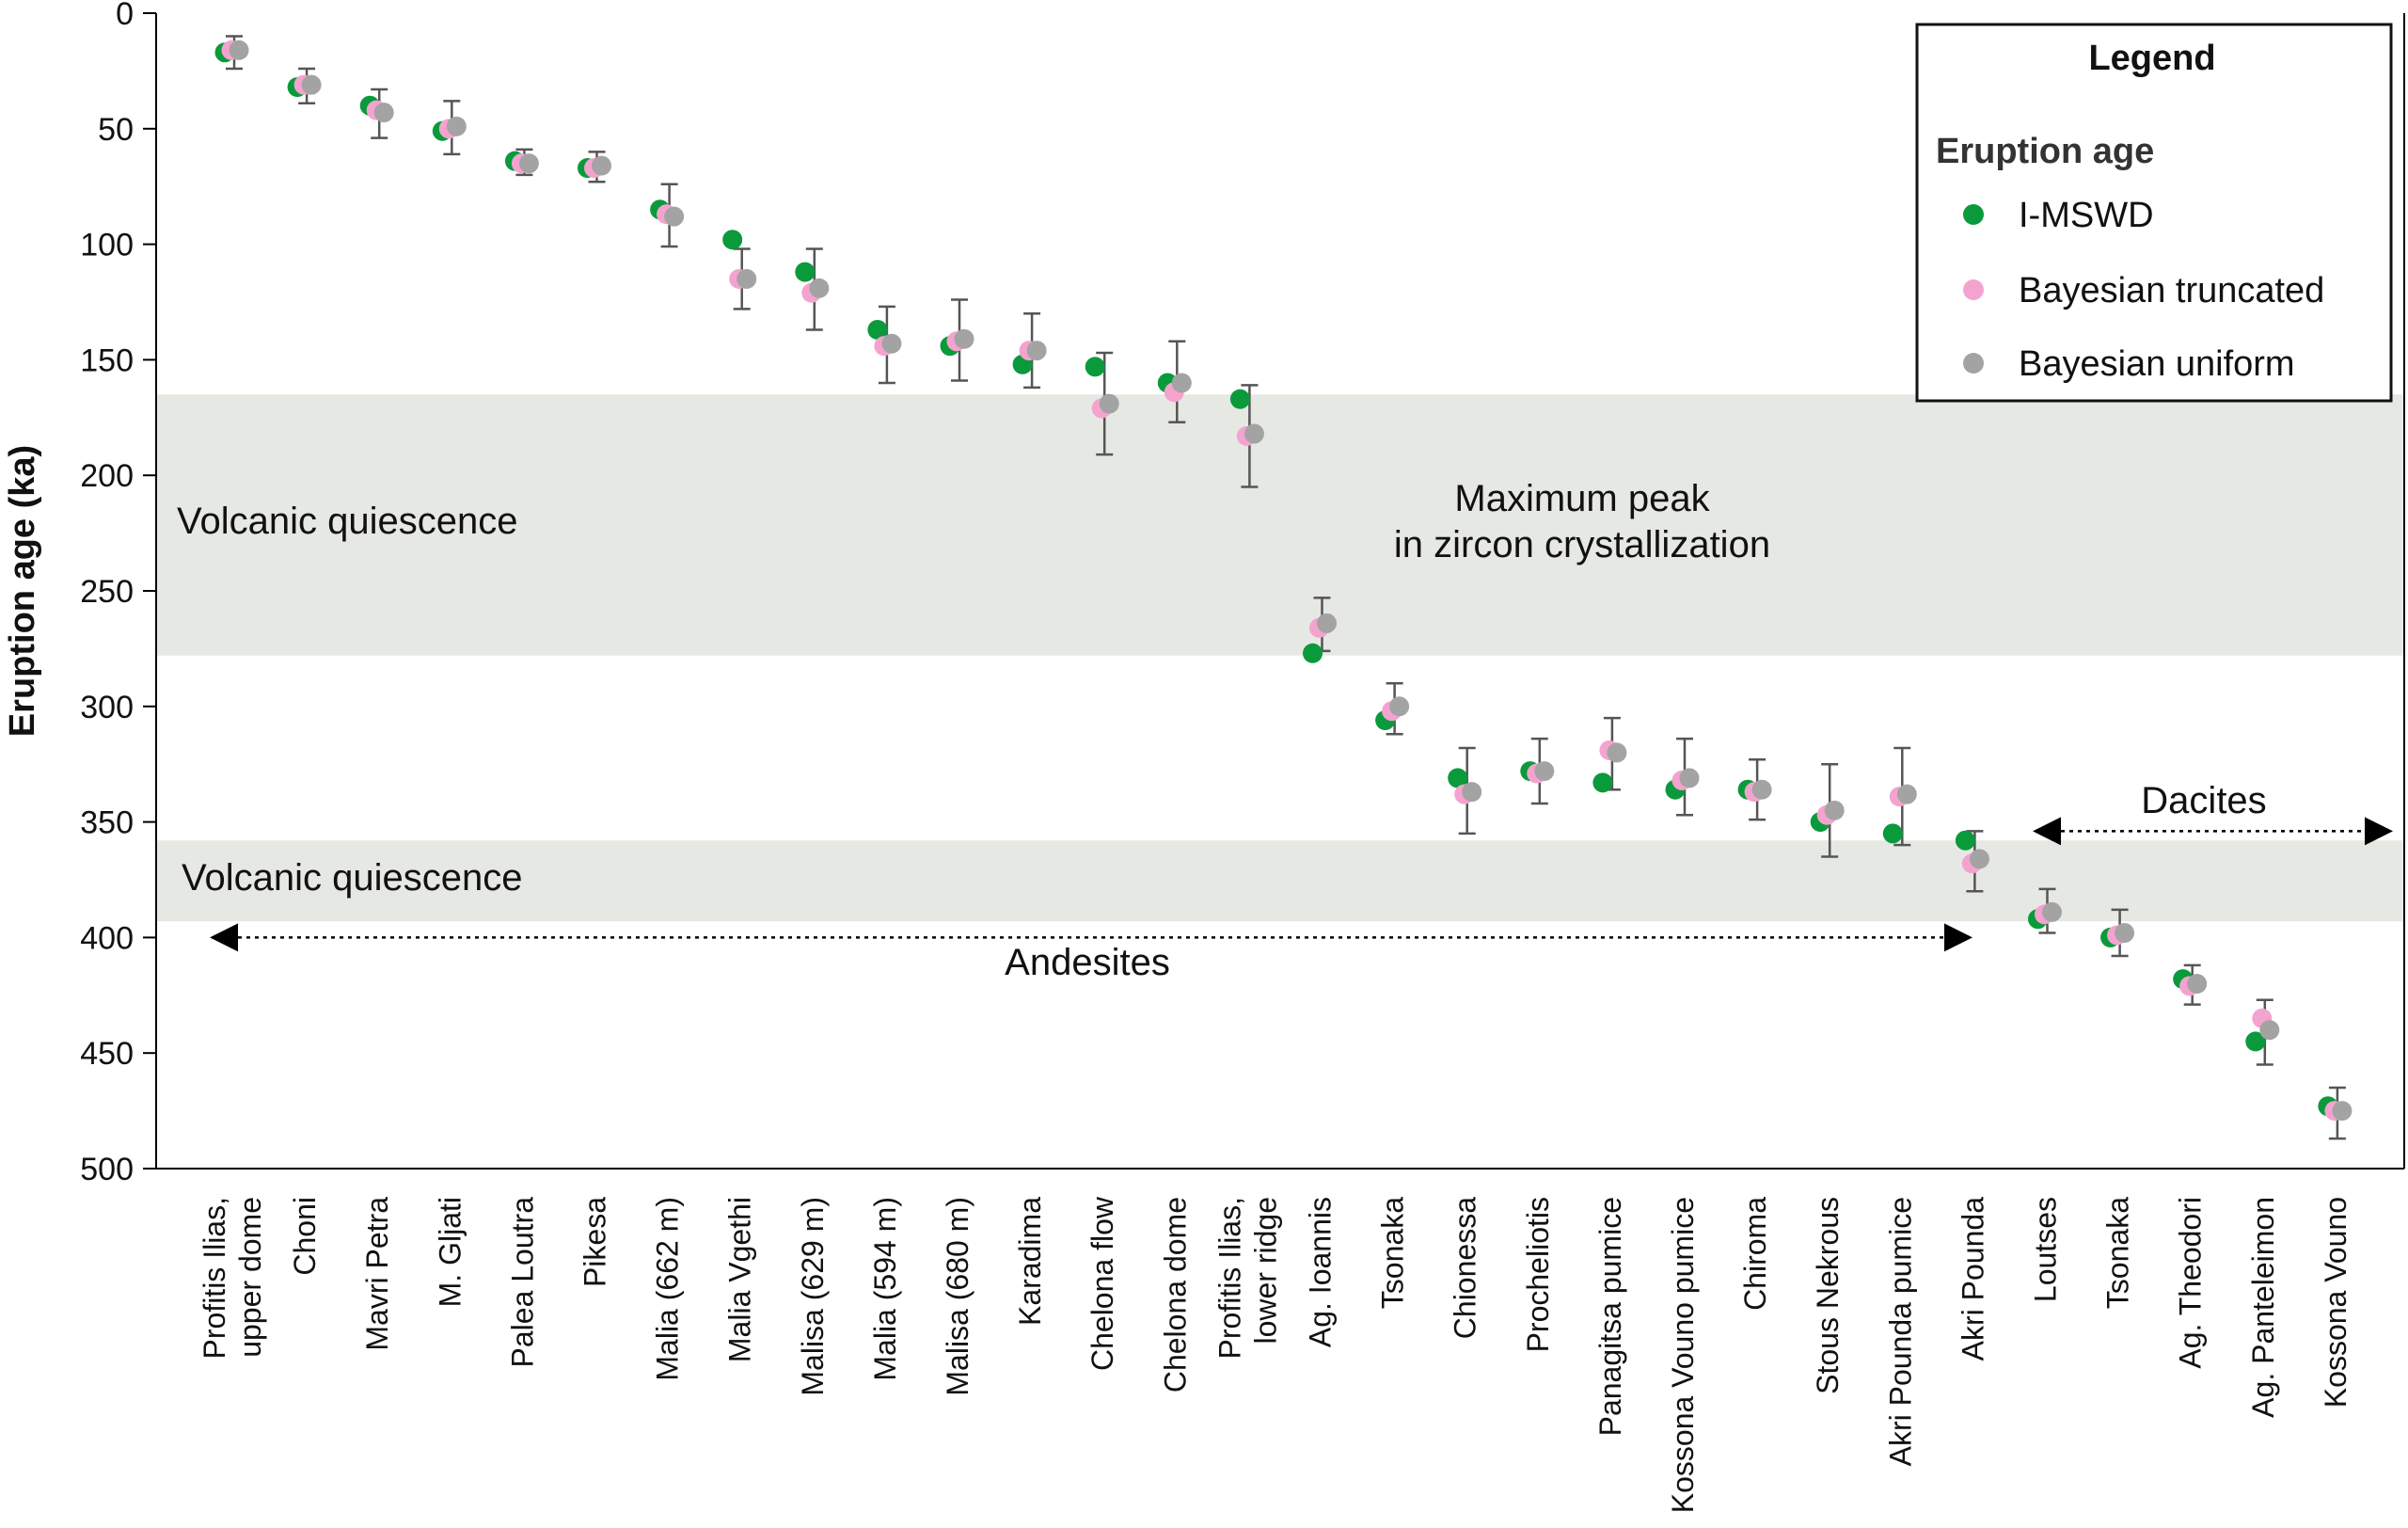  Describe the element at coordinates (107, 245) in the screenshot. I see `y-tick-label: 100` at that location.